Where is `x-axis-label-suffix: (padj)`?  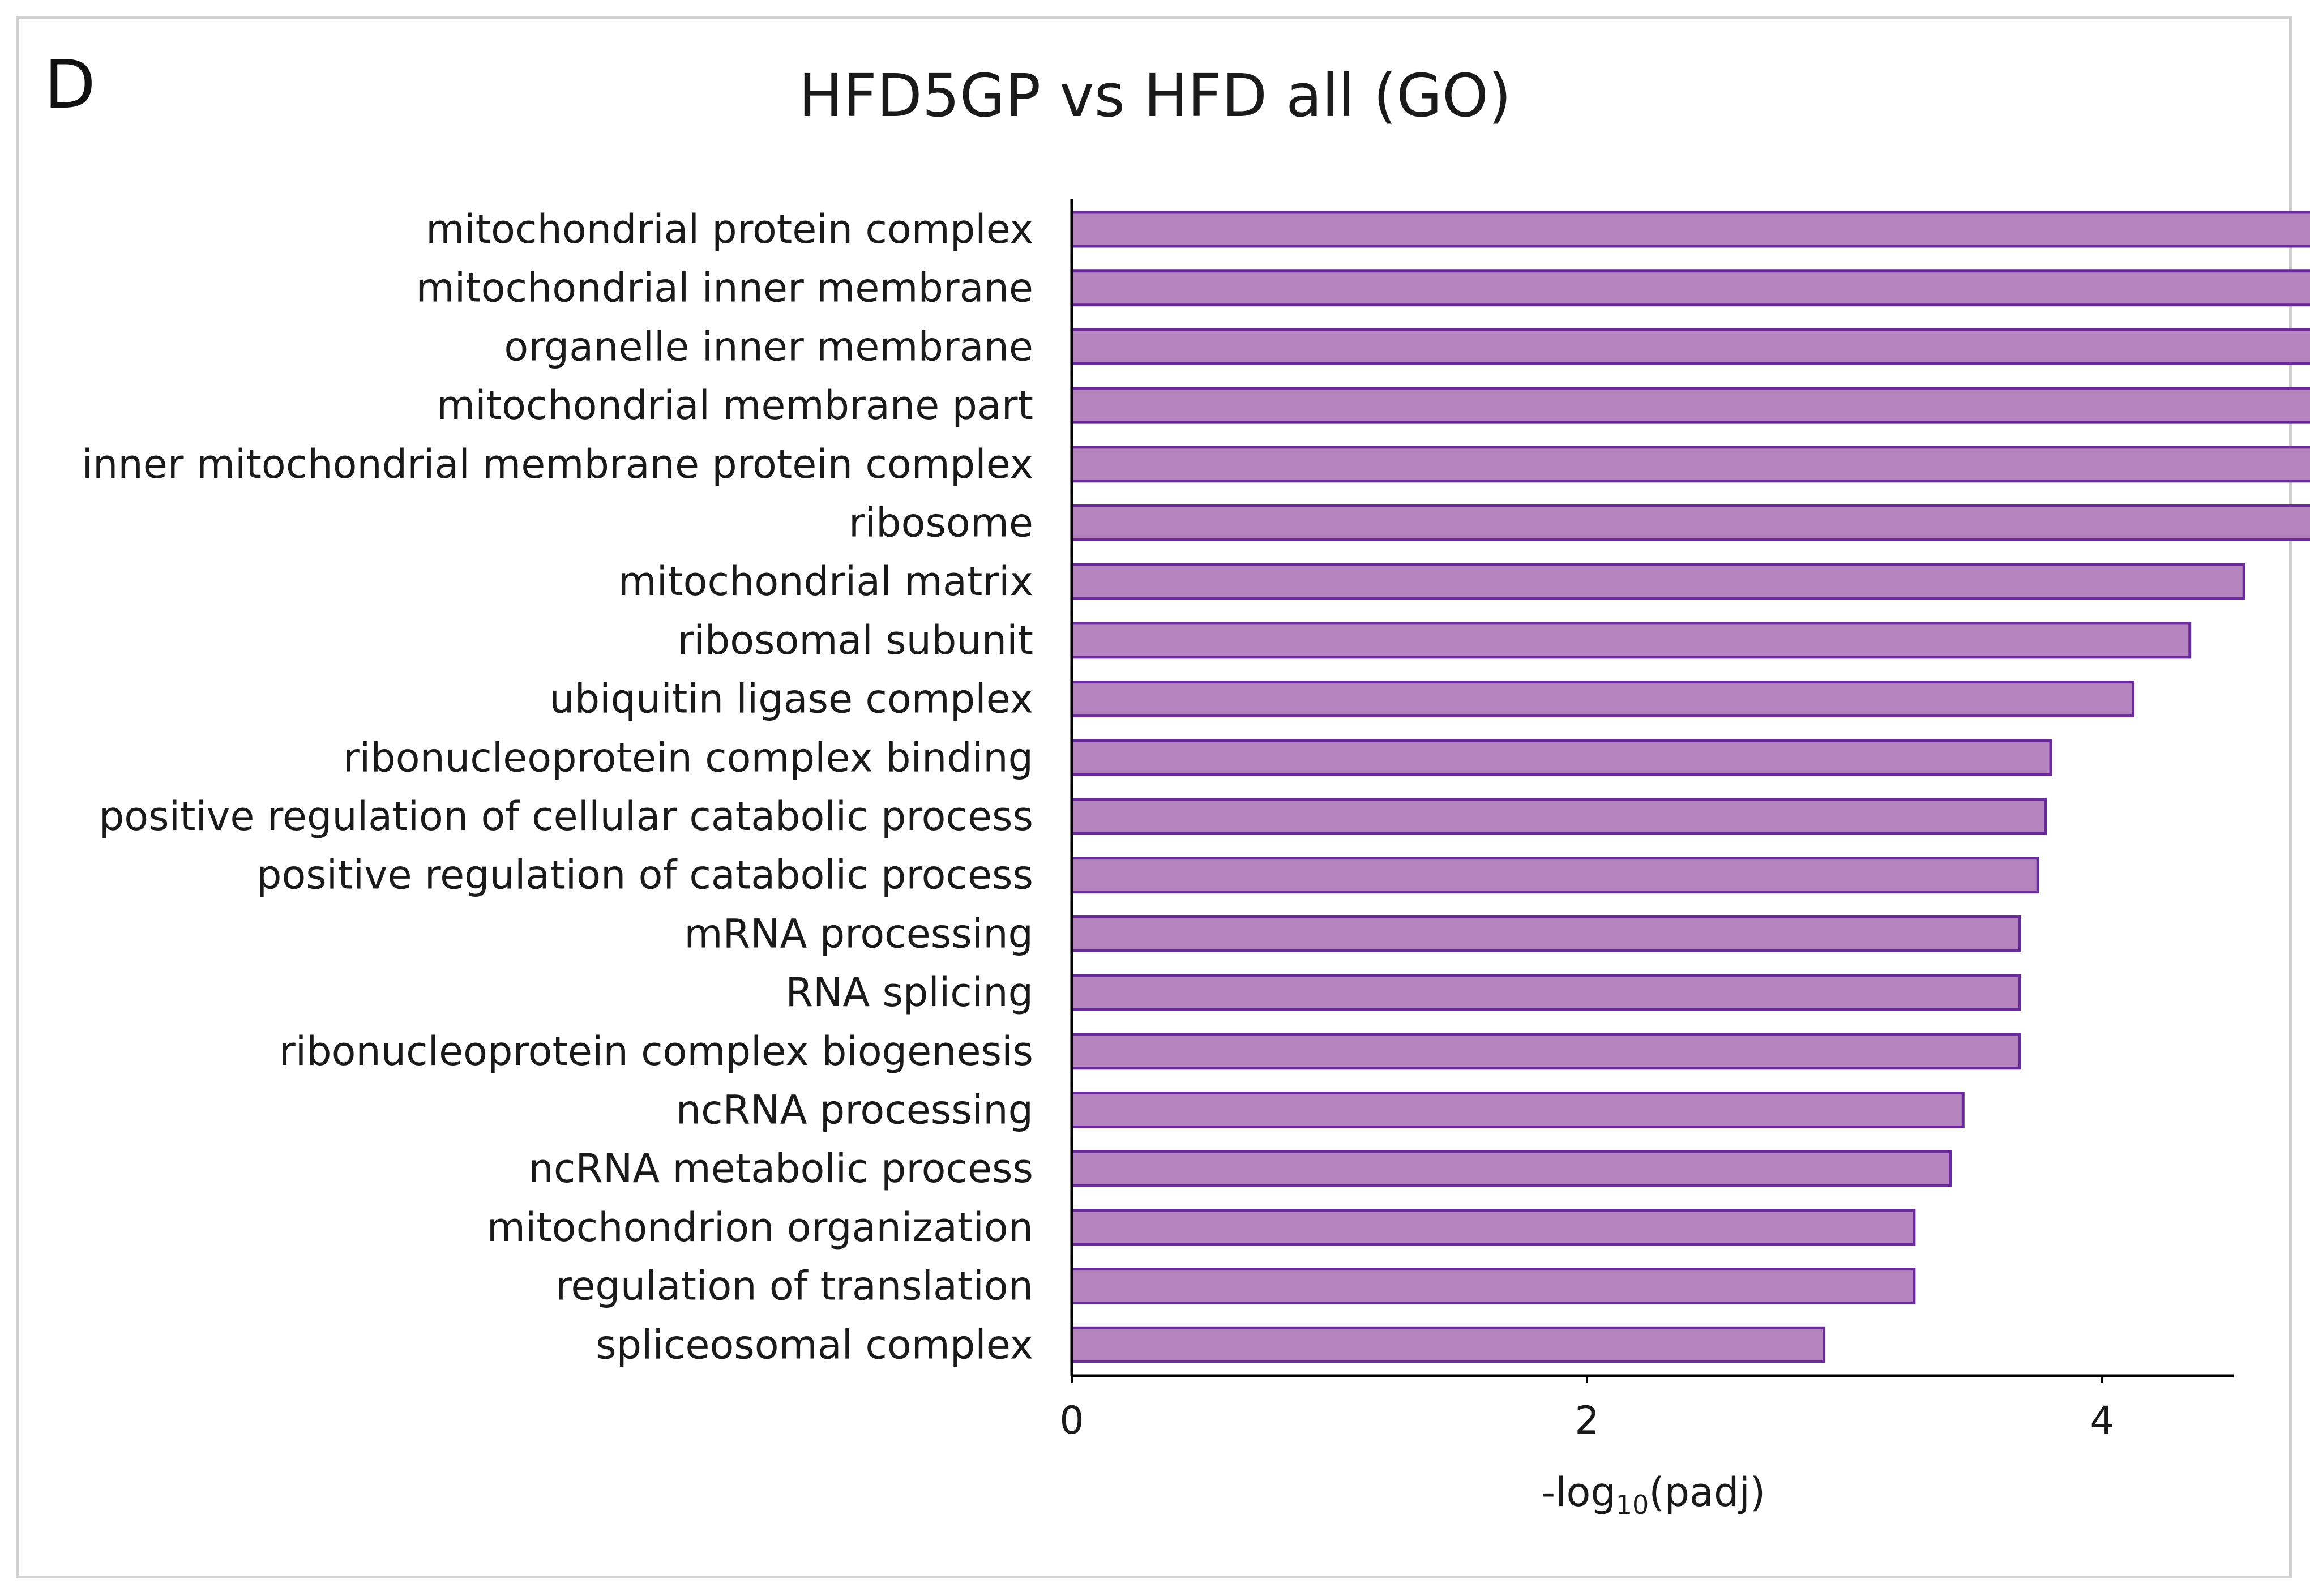 x-axis-label-suffix: (padj) is located at coordinates (1707, 1492).